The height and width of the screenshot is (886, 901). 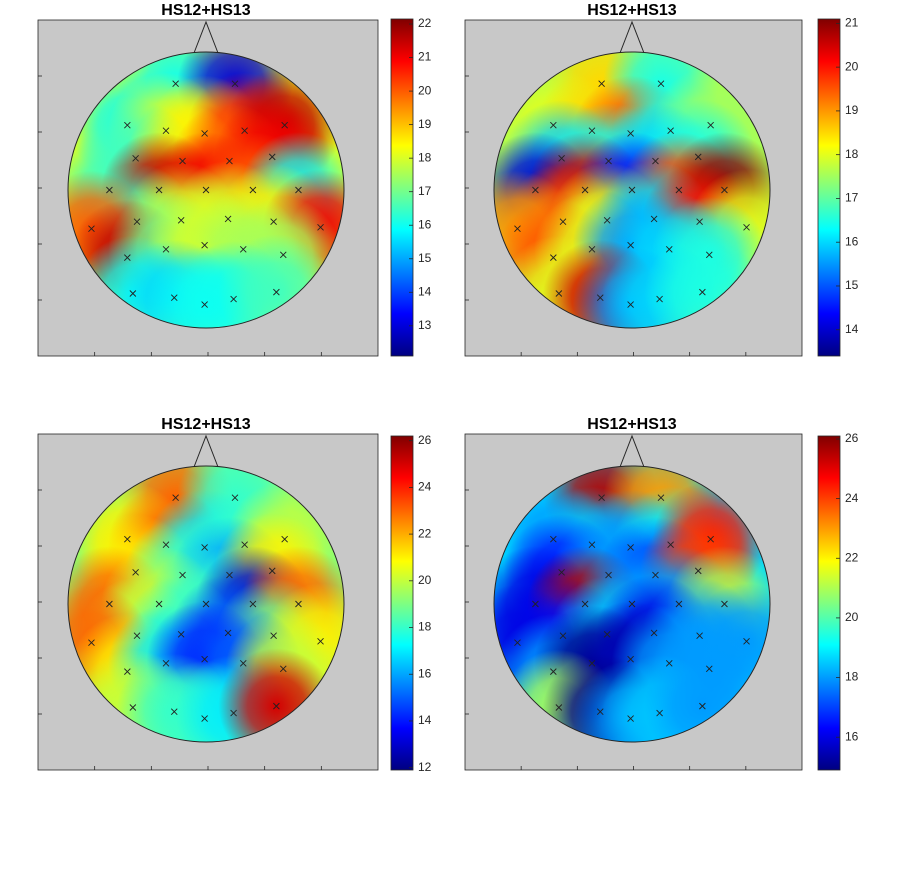 I want to click on colorbar-tick-label: 19, so click(x=425, y=124).